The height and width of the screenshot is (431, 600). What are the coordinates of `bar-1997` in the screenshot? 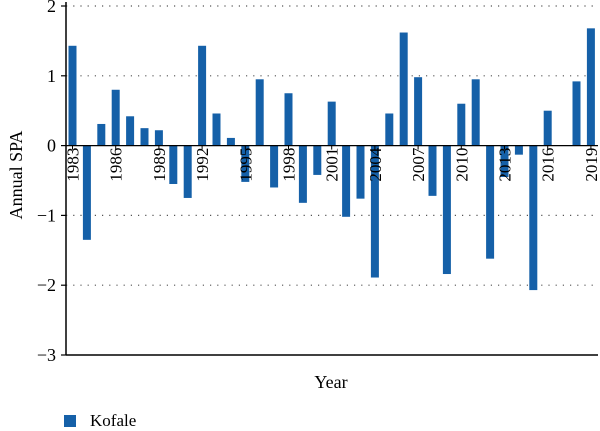 It's located at (274, 166).